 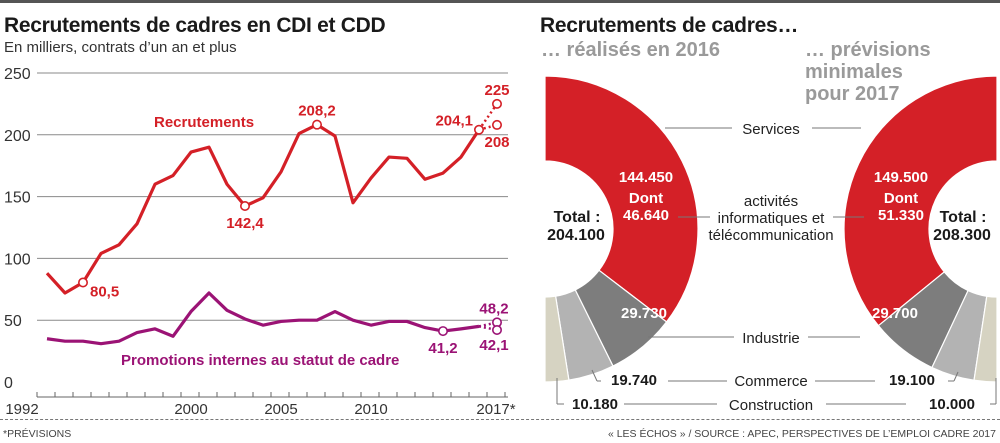 What do you see at coordinates (104, 292) in the screenshot?
I see `recrutements-annotation-1994: 80,5` at bounding box center [104, 292].